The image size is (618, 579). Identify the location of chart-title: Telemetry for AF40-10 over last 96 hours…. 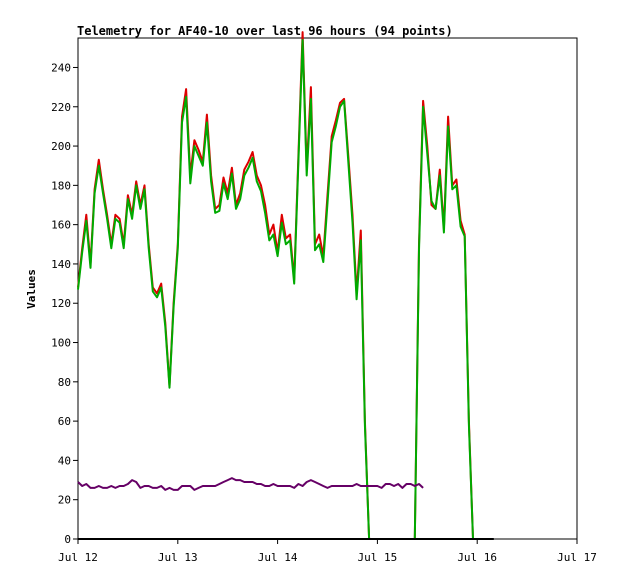
(265, 31).